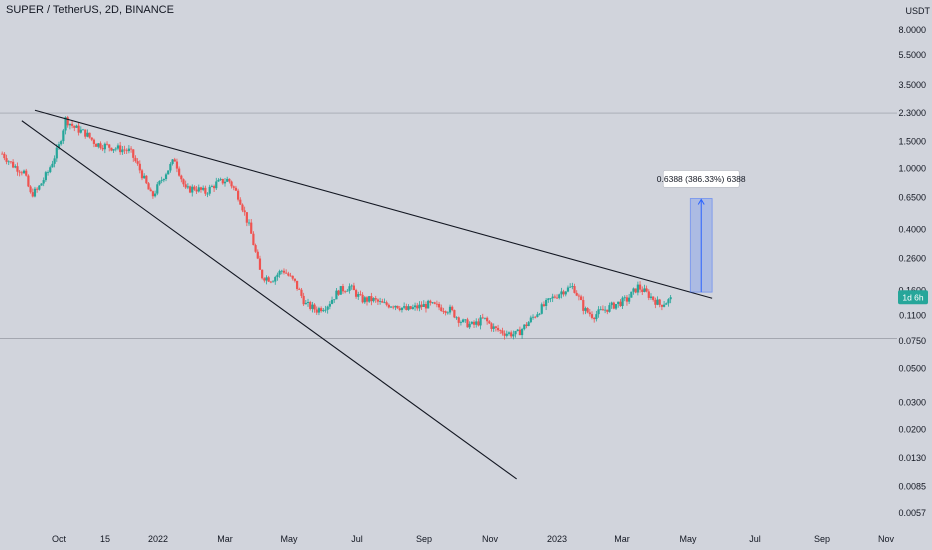 The image size is (932, 550). What do you see at coordinates (912, 368) in the screenshot?
I see `price-axis-tick: 0.0500` at bounding box center [912, 368].